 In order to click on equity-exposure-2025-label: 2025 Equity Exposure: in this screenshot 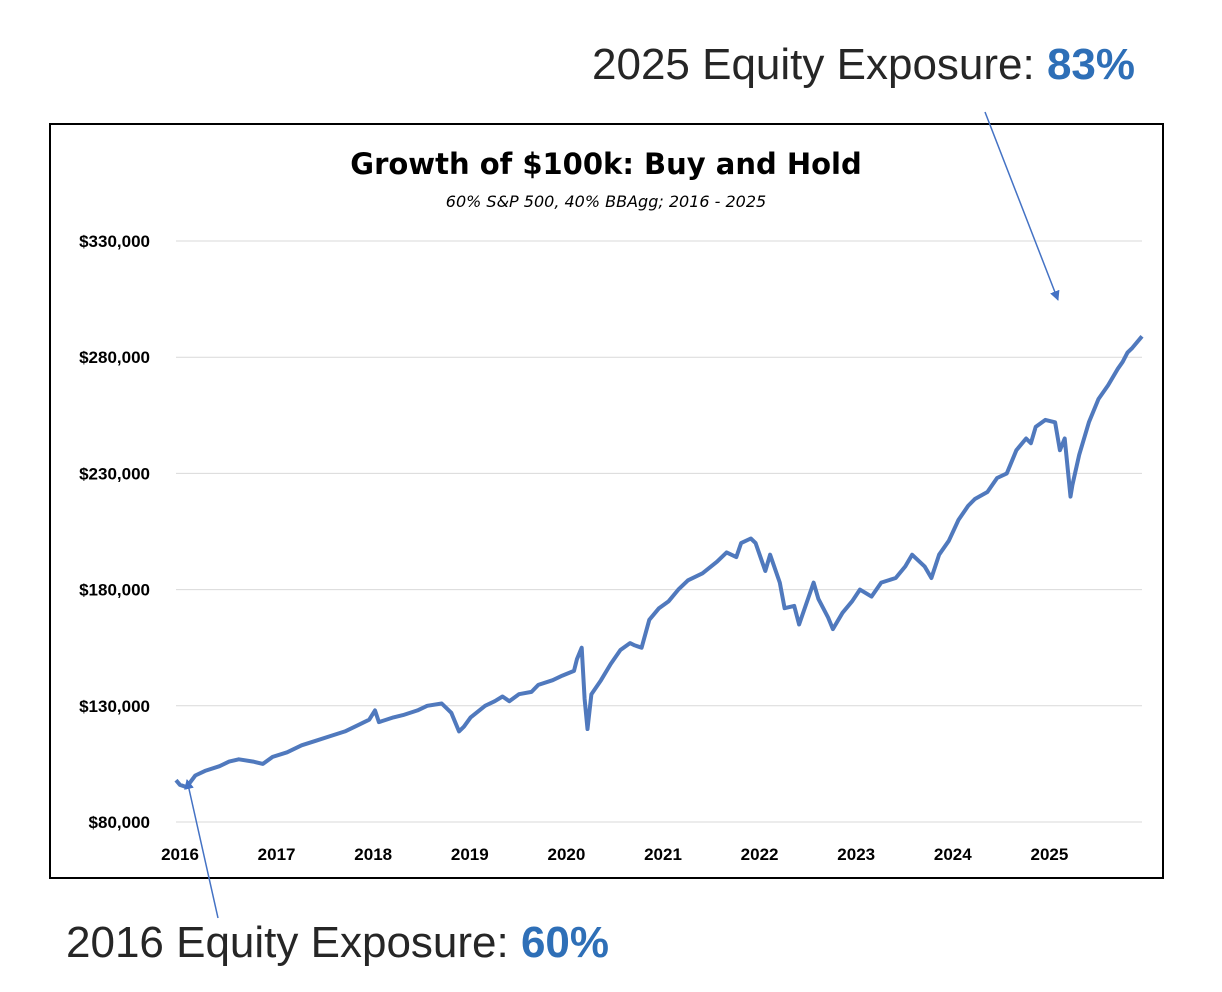, I will do `click(819, 64)`.